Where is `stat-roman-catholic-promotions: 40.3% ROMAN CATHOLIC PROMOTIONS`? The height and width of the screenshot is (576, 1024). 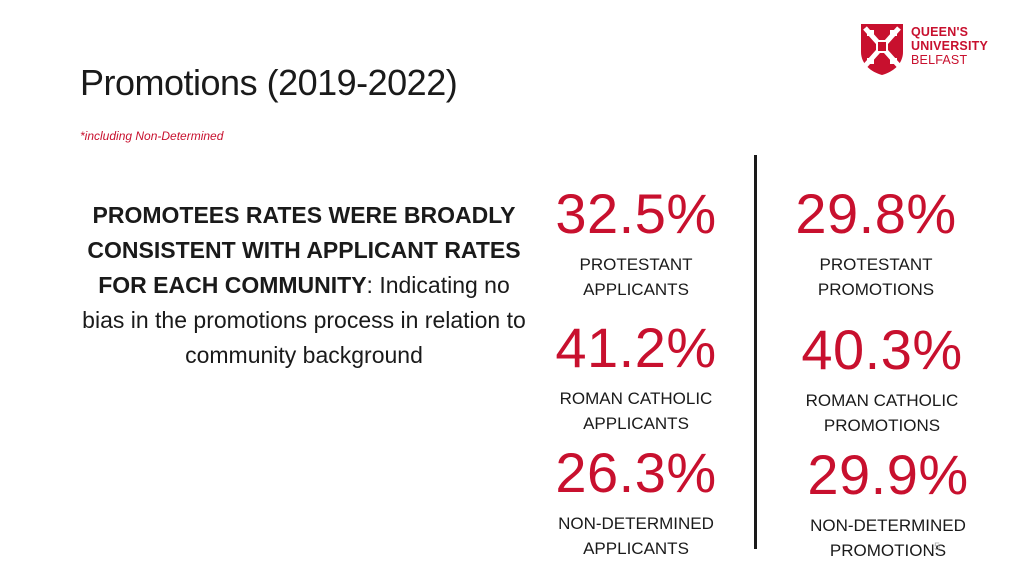
stat-roman-catholic-promotions: 40.3% ROMAN CATHOLIC PROMOTIONS is located at coordinates (882, 378).